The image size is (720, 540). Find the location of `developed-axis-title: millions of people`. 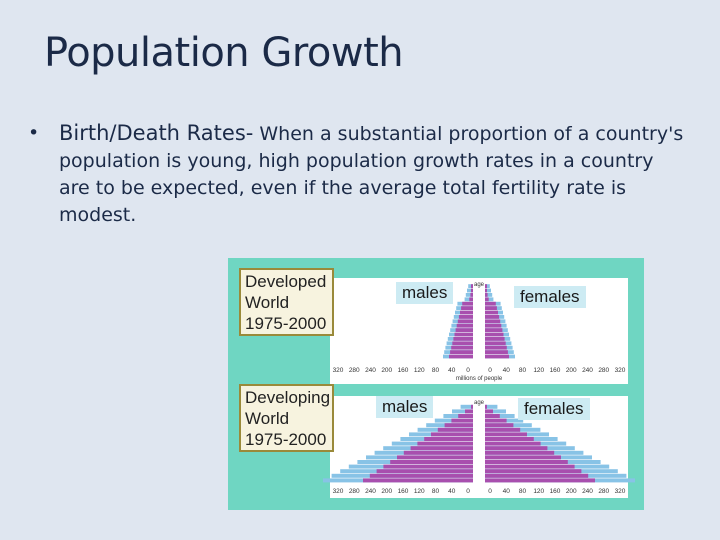

developed-axis-title: millions of people is located at coordinates (479, 379).